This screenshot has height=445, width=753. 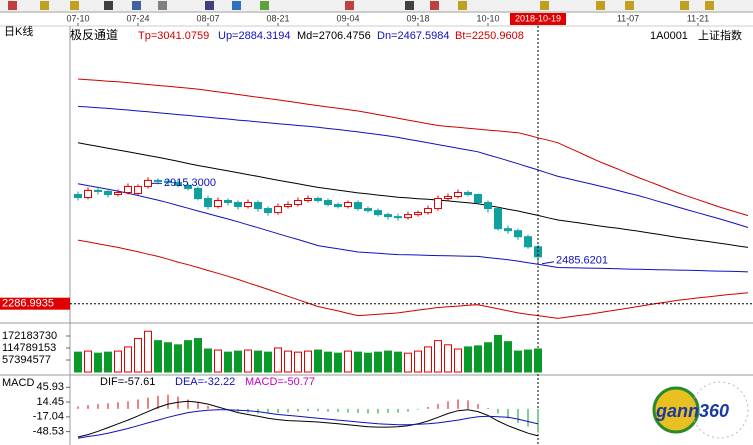 What do you see at coordinates (548, 263) in the screenshot?
I see `low-pointer` at bounding box center [548, 263].